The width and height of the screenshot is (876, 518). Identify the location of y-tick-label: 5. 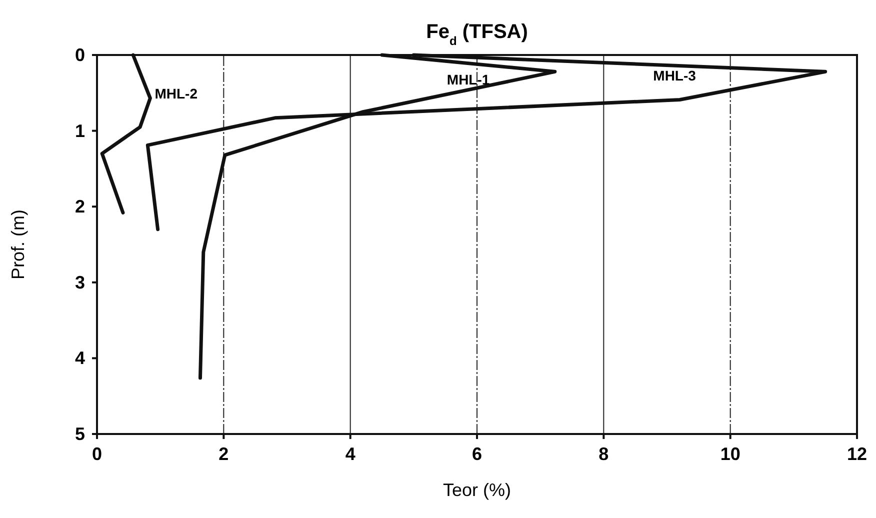
(79, 434).